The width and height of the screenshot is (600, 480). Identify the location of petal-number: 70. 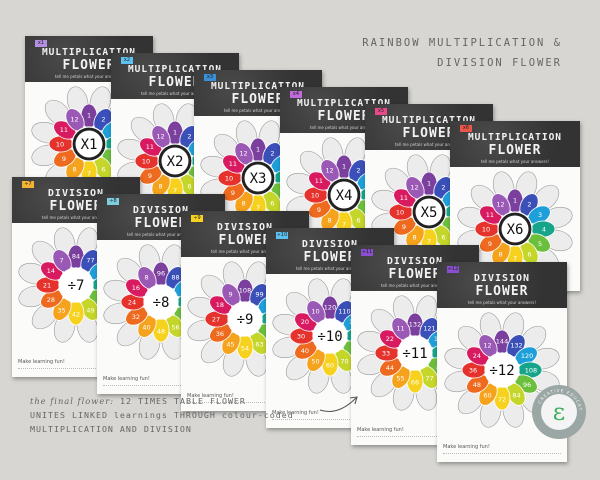
(344, 362).